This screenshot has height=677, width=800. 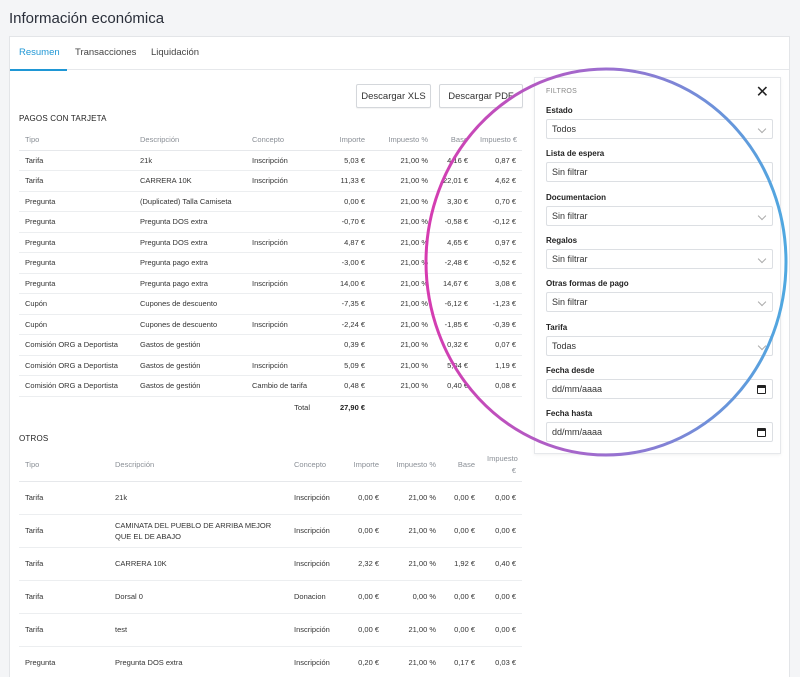 What do you see at coordinates (659, 302) in the screenshot?
I see `filter-select-otras-formas-de-pago: Sin filtrar` at bounding box center [659, 302].